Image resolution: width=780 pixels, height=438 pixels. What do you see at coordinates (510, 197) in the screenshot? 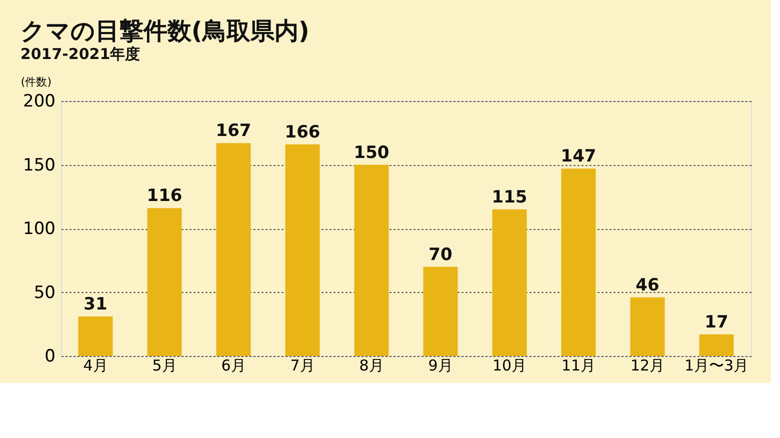
I see `data-label: 115` at bounding box center [510, 197].